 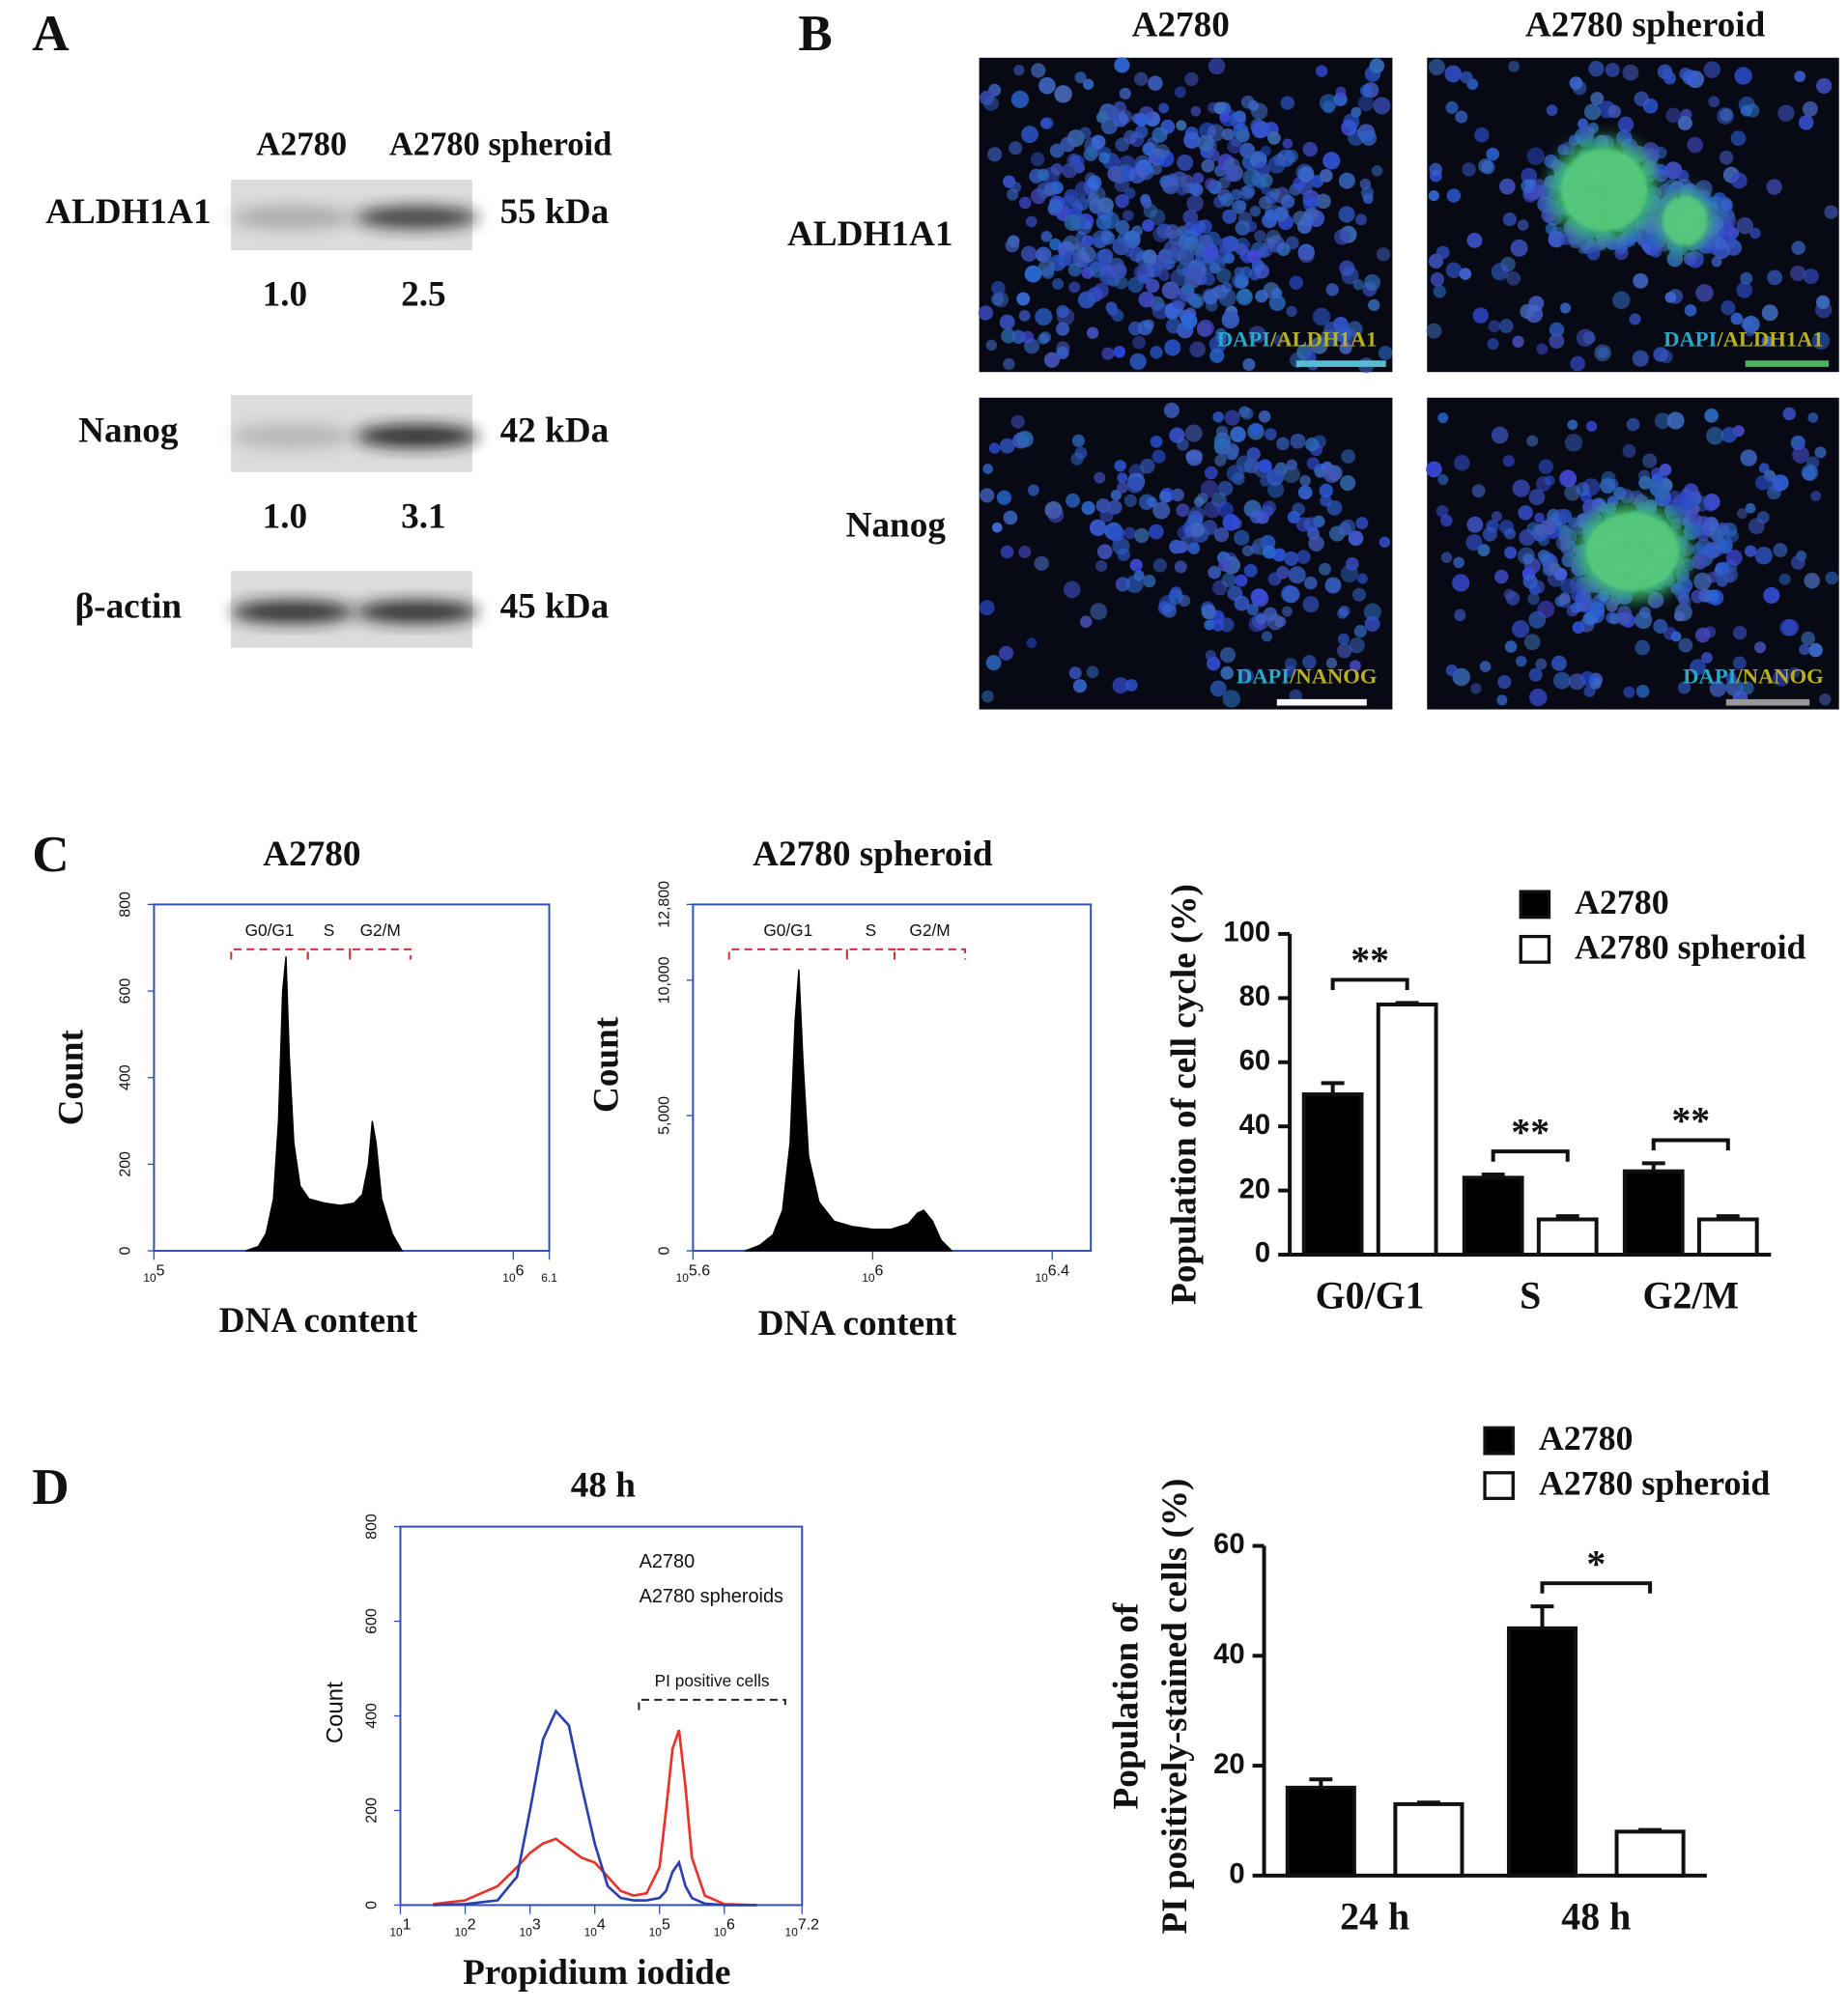 What do you see at coordinates (787, 954) in the screenshot?
I see `gate-bracket` at bounding box center [787, 954].